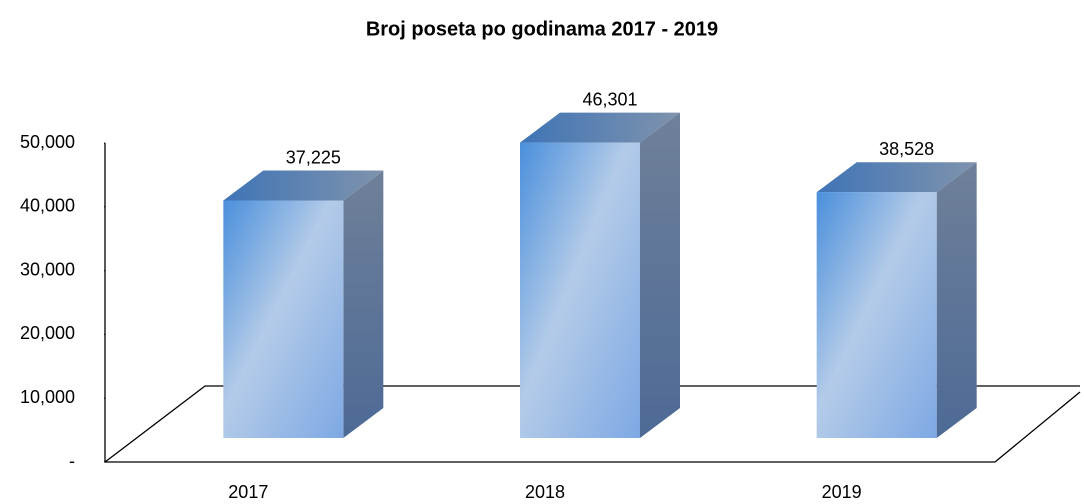  What do you see at coordinates (609, 99) in the screenshot?
I see `data-label: 46,301` at bounding box center [609, 99].